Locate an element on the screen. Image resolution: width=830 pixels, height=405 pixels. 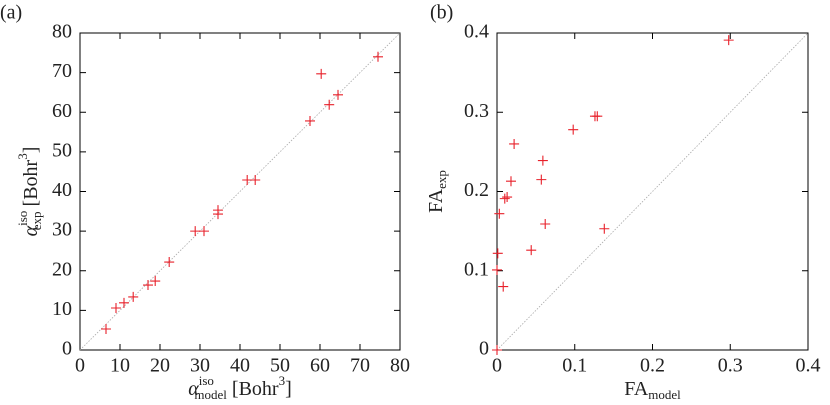
x-tick-label: 70 is located at coordinates (360, 366).